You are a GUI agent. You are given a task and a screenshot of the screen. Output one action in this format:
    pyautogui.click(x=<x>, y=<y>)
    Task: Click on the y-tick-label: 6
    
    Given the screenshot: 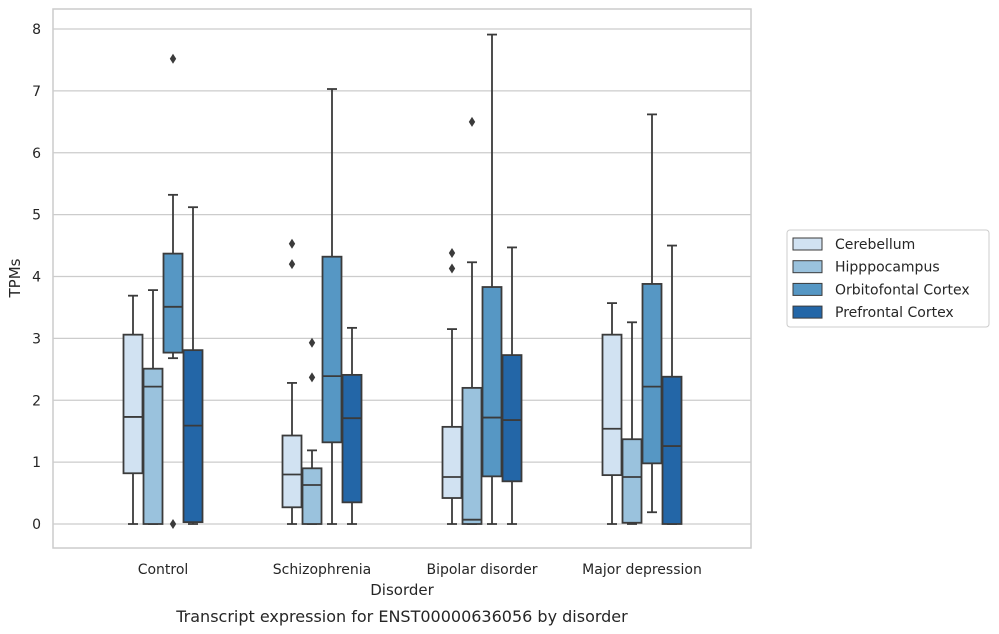 What is the action you would take?
    pyautogui.click(x=36, y=154)
    